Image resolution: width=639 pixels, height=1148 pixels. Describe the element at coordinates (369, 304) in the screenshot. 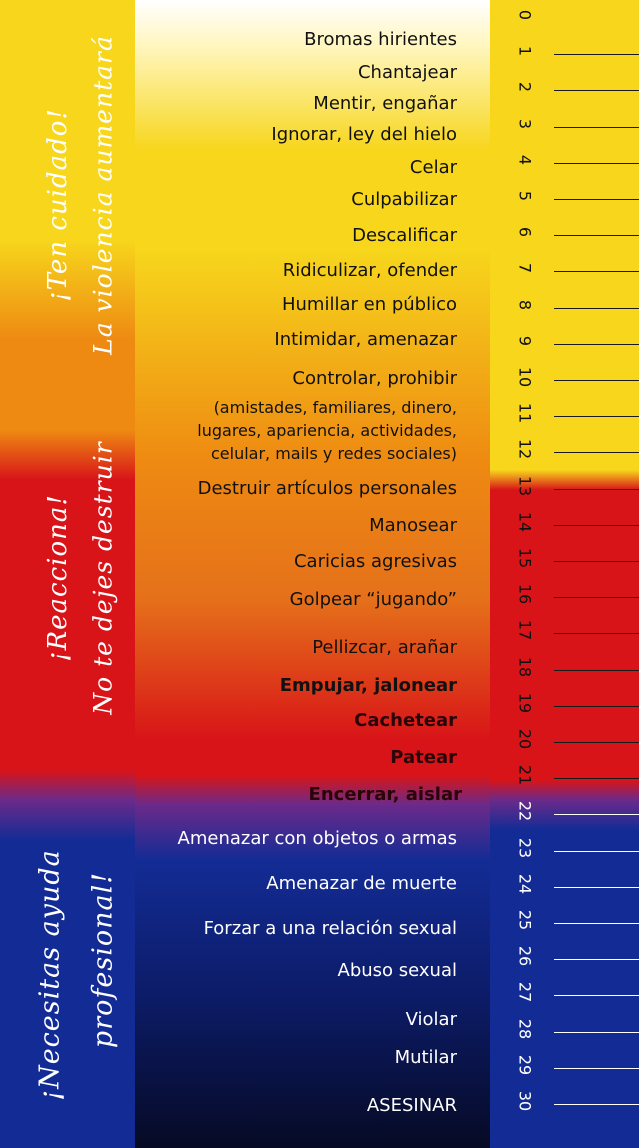

I see `violence-item: Humillar en público` at that location.